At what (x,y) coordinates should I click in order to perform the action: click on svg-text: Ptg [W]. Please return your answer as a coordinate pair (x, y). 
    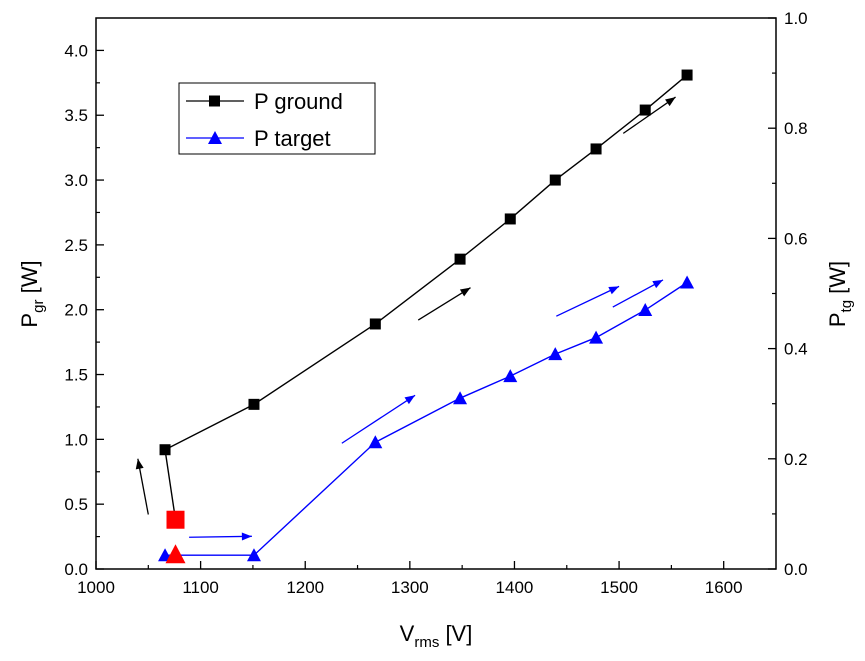
    Looking at the image, I should click on (840, 294).